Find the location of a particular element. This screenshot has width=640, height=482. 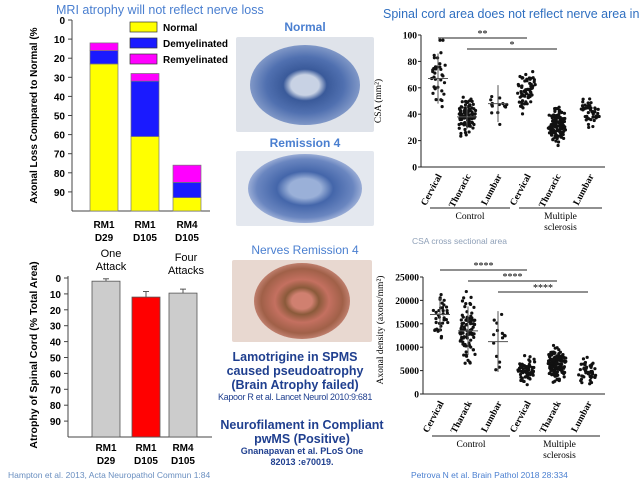

y-tick-label: 25000 is located at coordinates (407, 279).